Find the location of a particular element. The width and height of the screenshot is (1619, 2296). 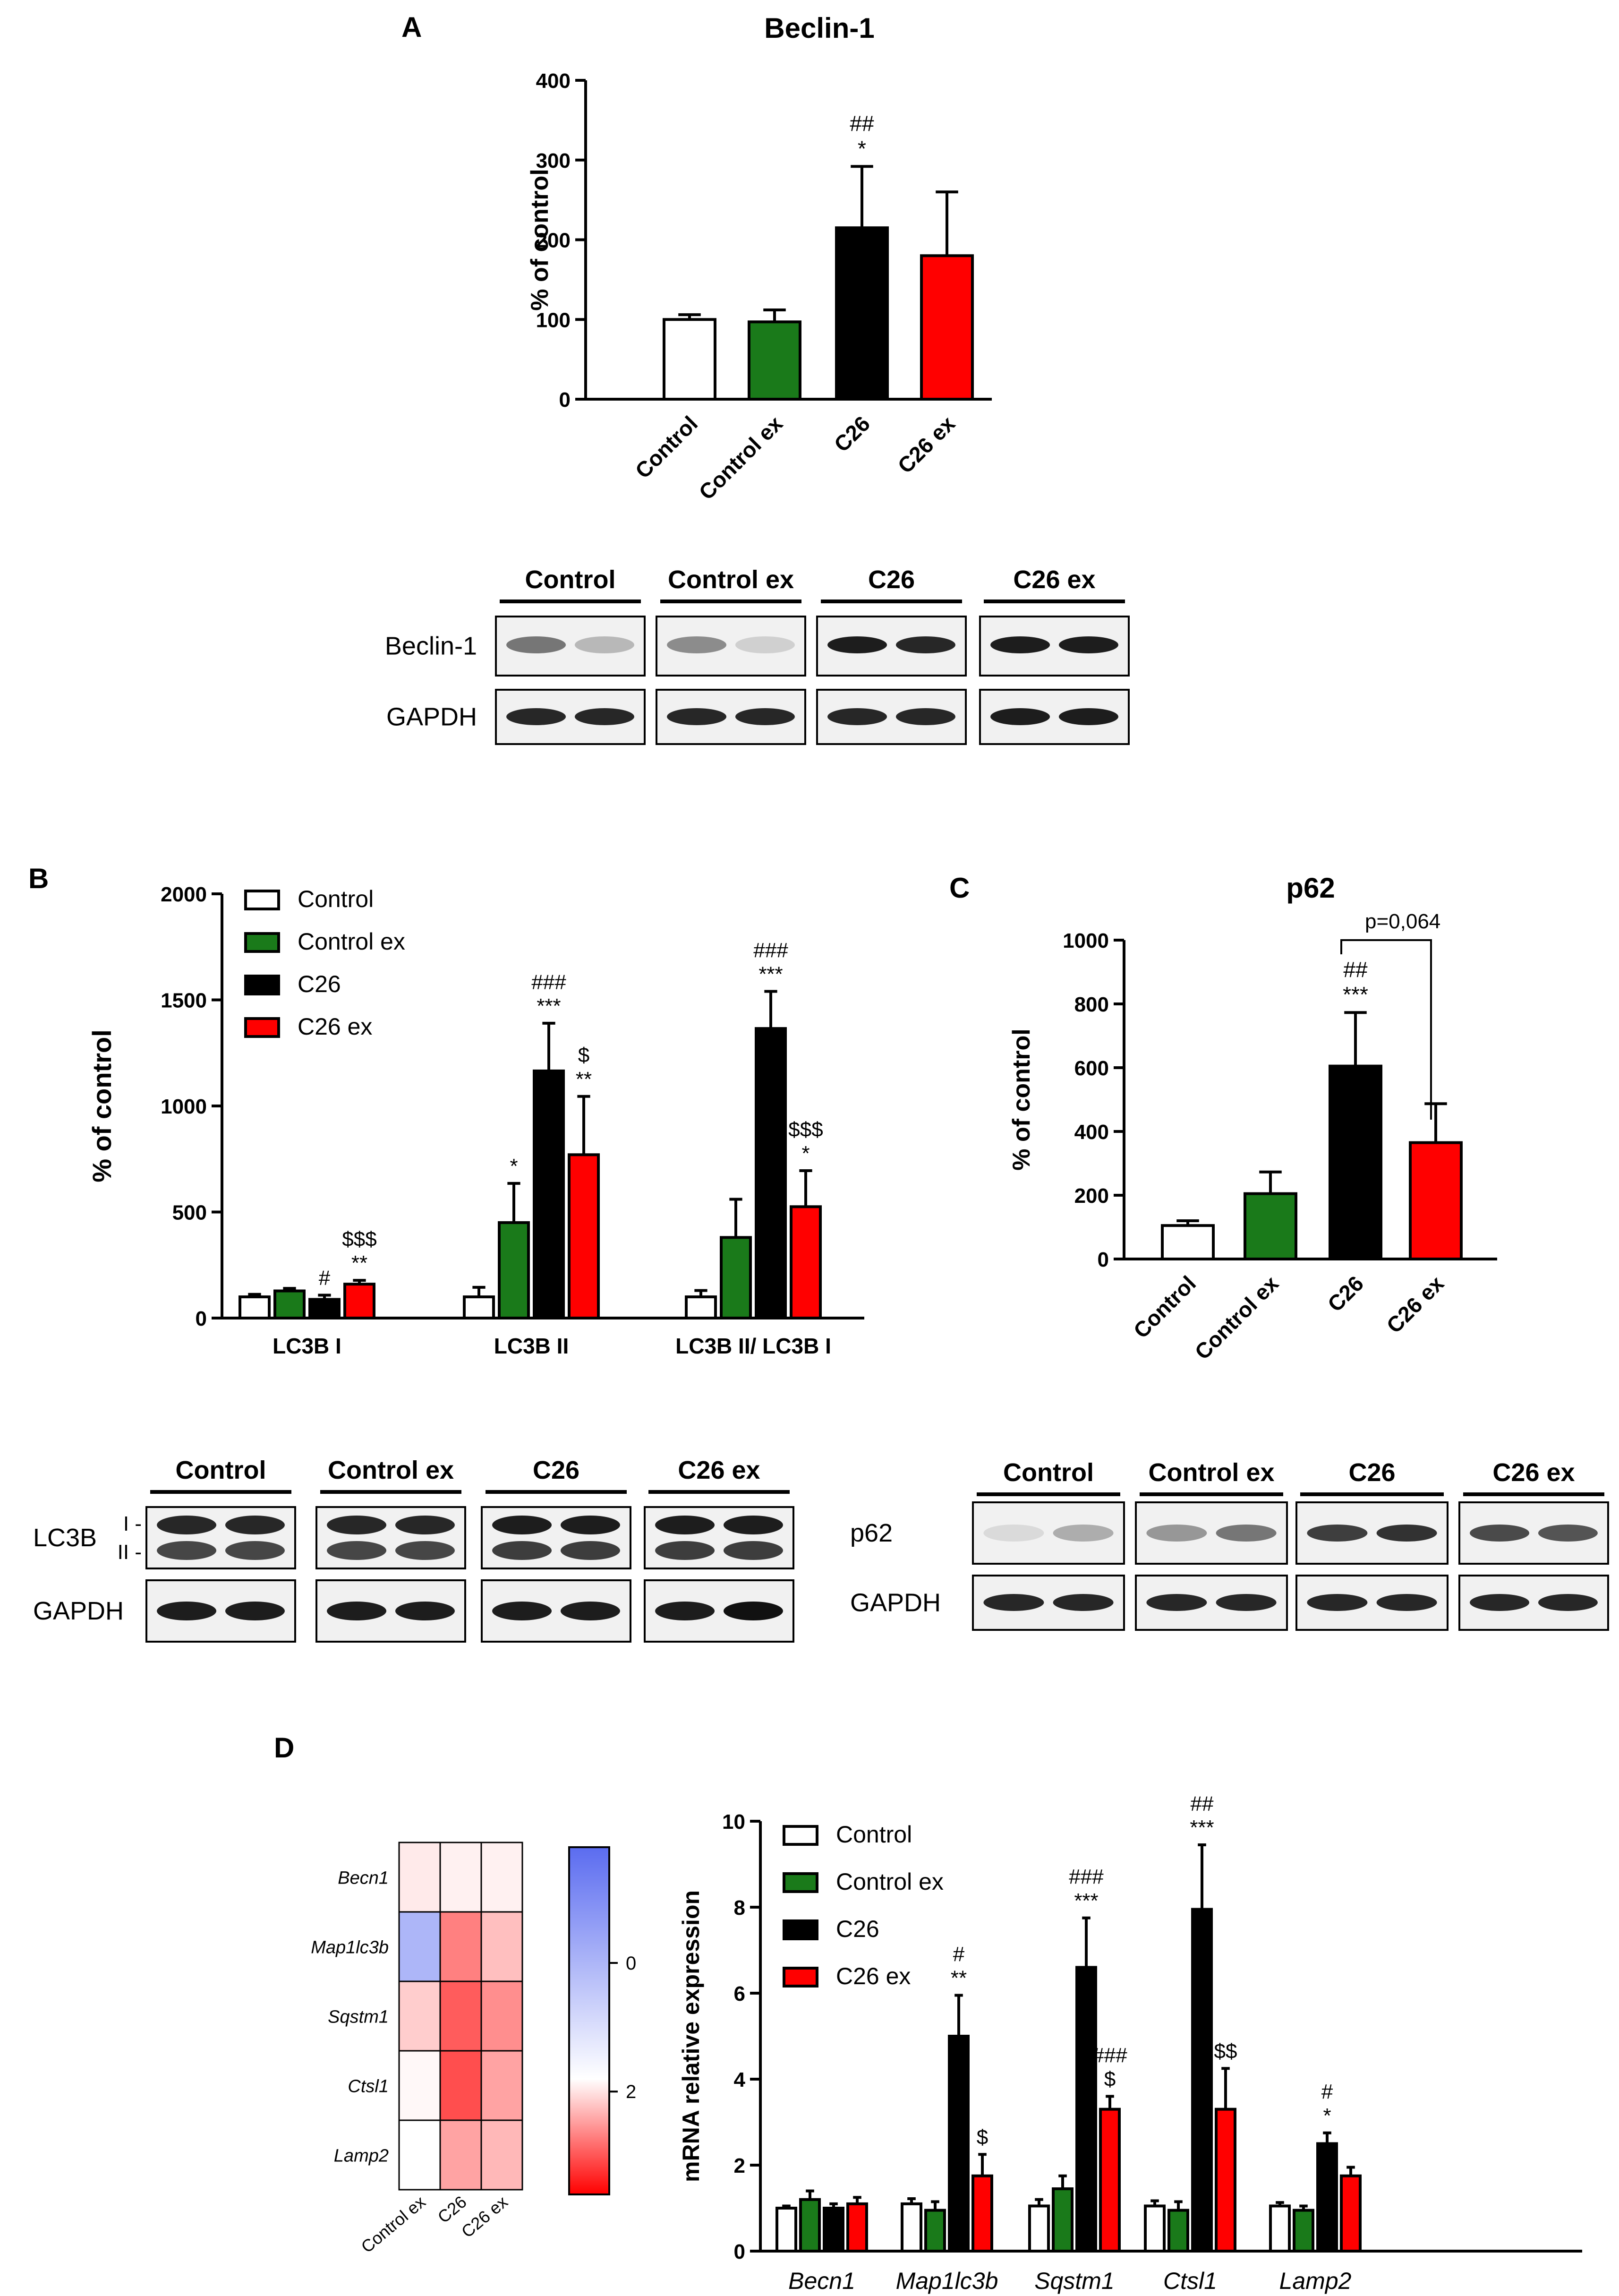

p62-y-tick-label: 1000 is located at coordinates (1086, 940).